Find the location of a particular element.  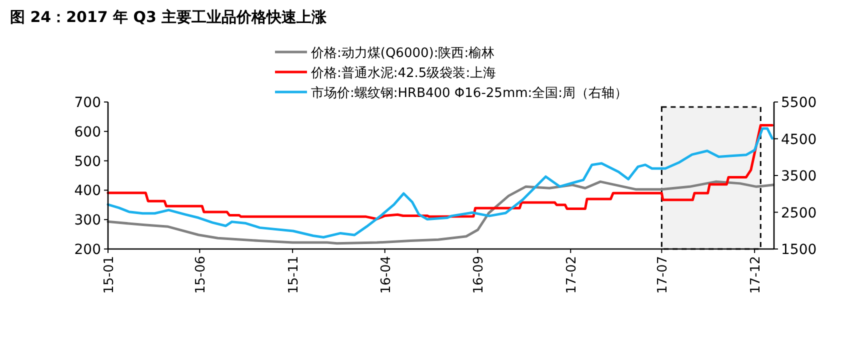

y-tick-label: 500 is located at coordinates (87, 162).